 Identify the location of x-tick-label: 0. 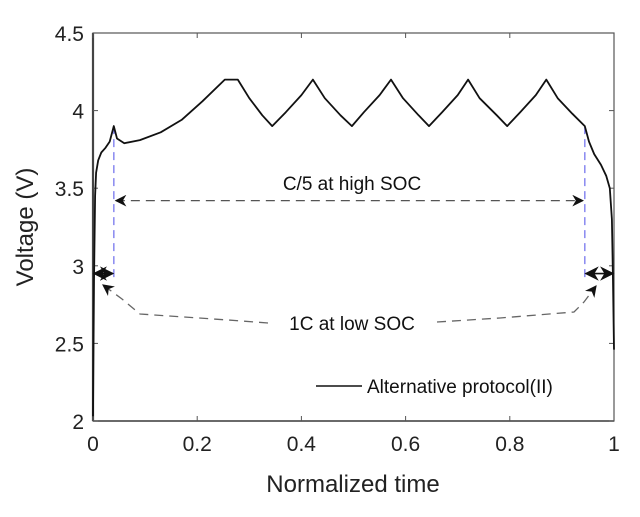
(93, 444).